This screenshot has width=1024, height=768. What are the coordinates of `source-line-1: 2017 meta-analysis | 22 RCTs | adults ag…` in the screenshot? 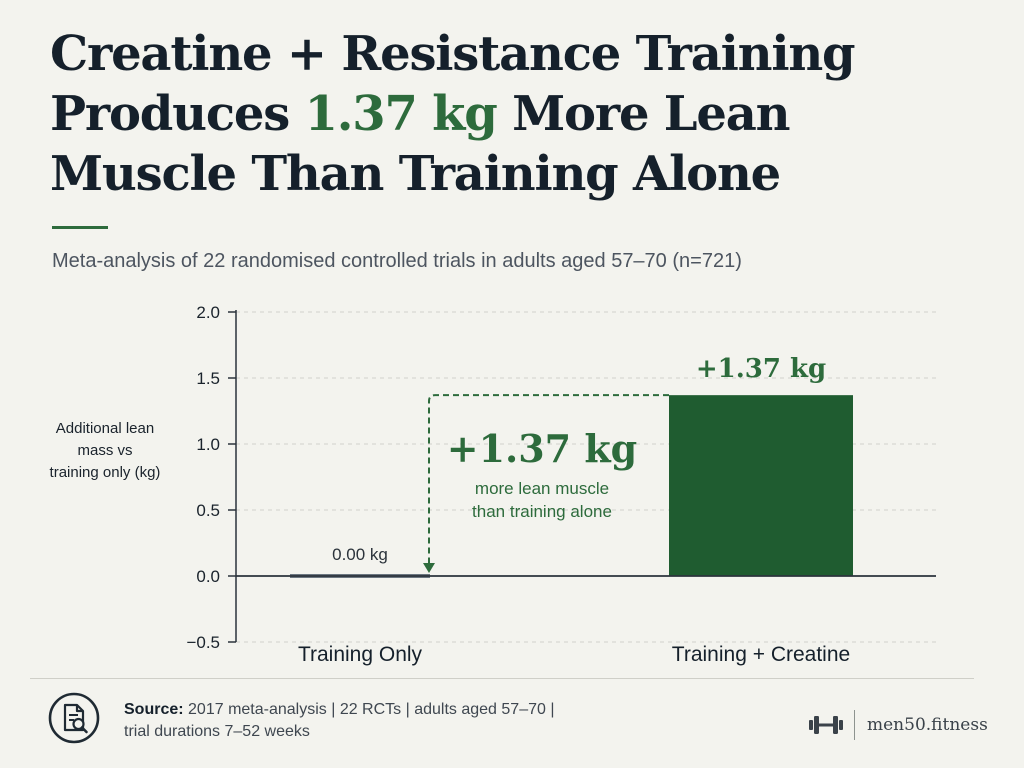 It's located at (369, 709).